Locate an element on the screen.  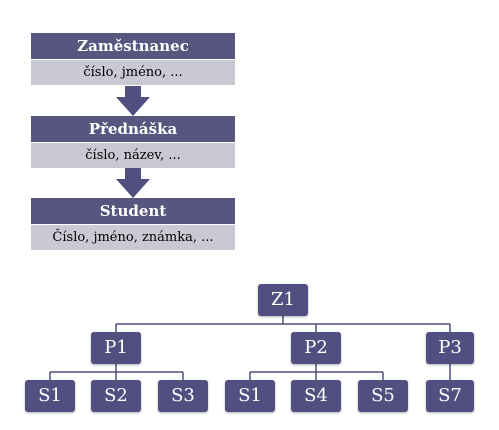
tree-node-level2: S2 is located at coordinates (116, 396).